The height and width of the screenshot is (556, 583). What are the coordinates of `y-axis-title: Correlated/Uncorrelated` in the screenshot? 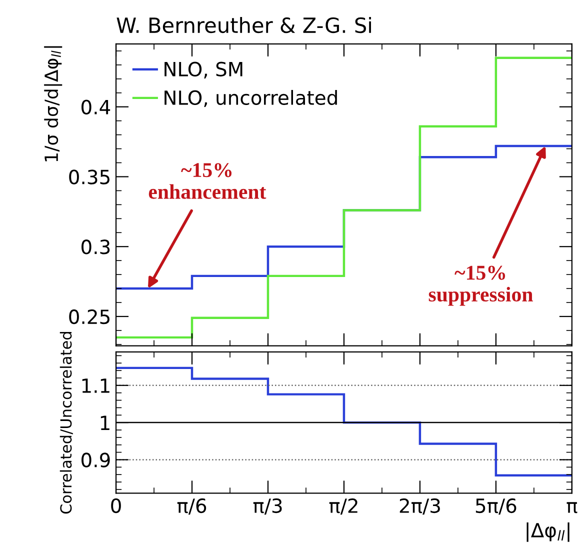 It's located at (66, 423).